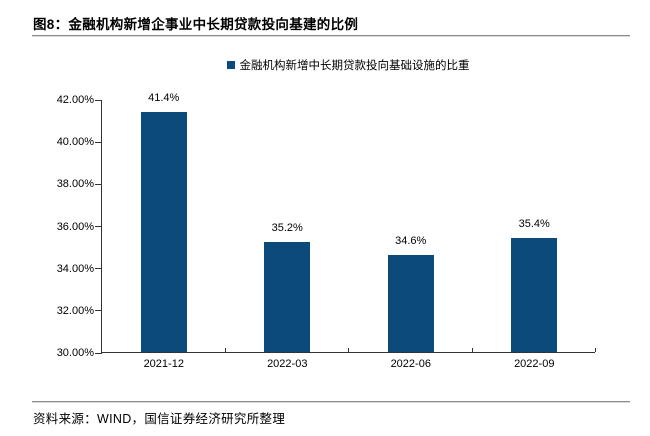  I want to click on legend-label: 金融机构新增中长期贷款投向基础设施的比重, so click(354, 66).